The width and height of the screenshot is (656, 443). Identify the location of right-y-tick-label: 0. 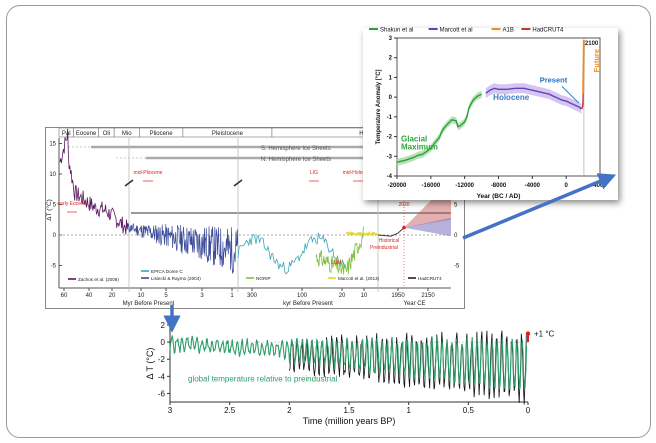
(456, 236).